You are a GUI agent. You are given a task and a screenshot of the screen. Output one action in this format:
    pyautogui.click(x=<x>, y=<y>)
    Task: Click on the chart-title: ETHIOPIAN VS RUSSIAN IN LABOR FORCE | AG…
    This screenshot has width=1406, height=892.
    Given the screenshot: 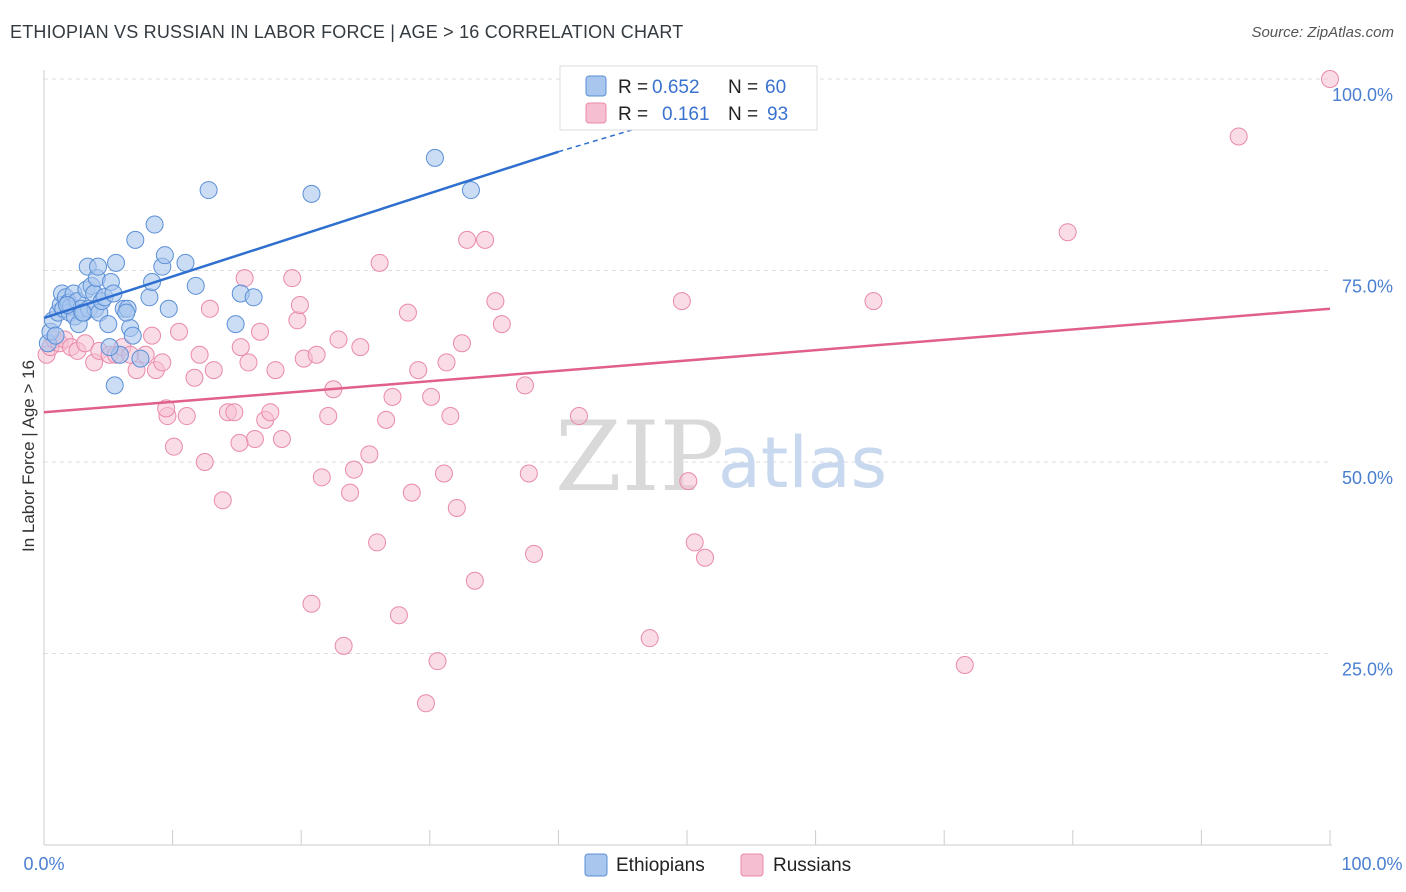 What is the action you would take?
    pyautogui.click(x=347, y=32)
    